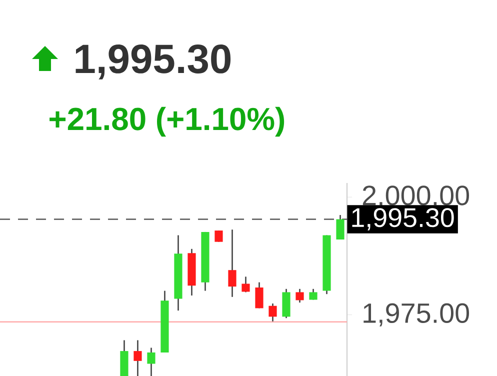 Image resolution: width=497 pixels, height=376 pixels. Describe the element at coordinates (417, 314) in the screenshot. I see `y-tick-label: 1,975.00` at that location.